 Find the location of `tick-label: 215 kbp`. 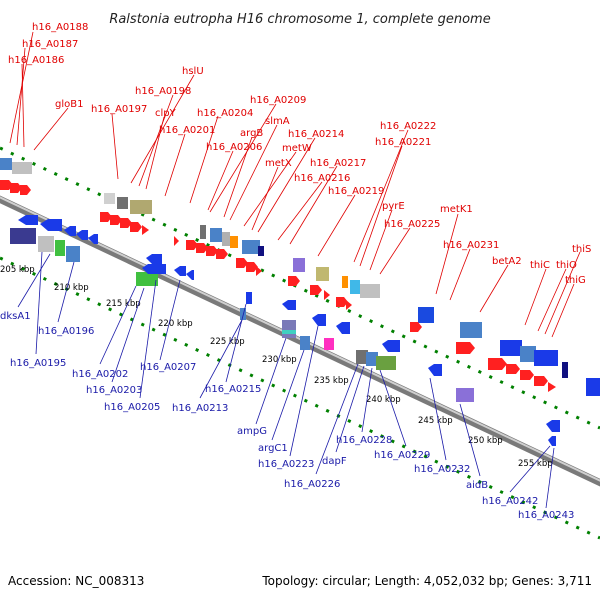

tick-label: 215 kbp is located at coordinates (123, 304).